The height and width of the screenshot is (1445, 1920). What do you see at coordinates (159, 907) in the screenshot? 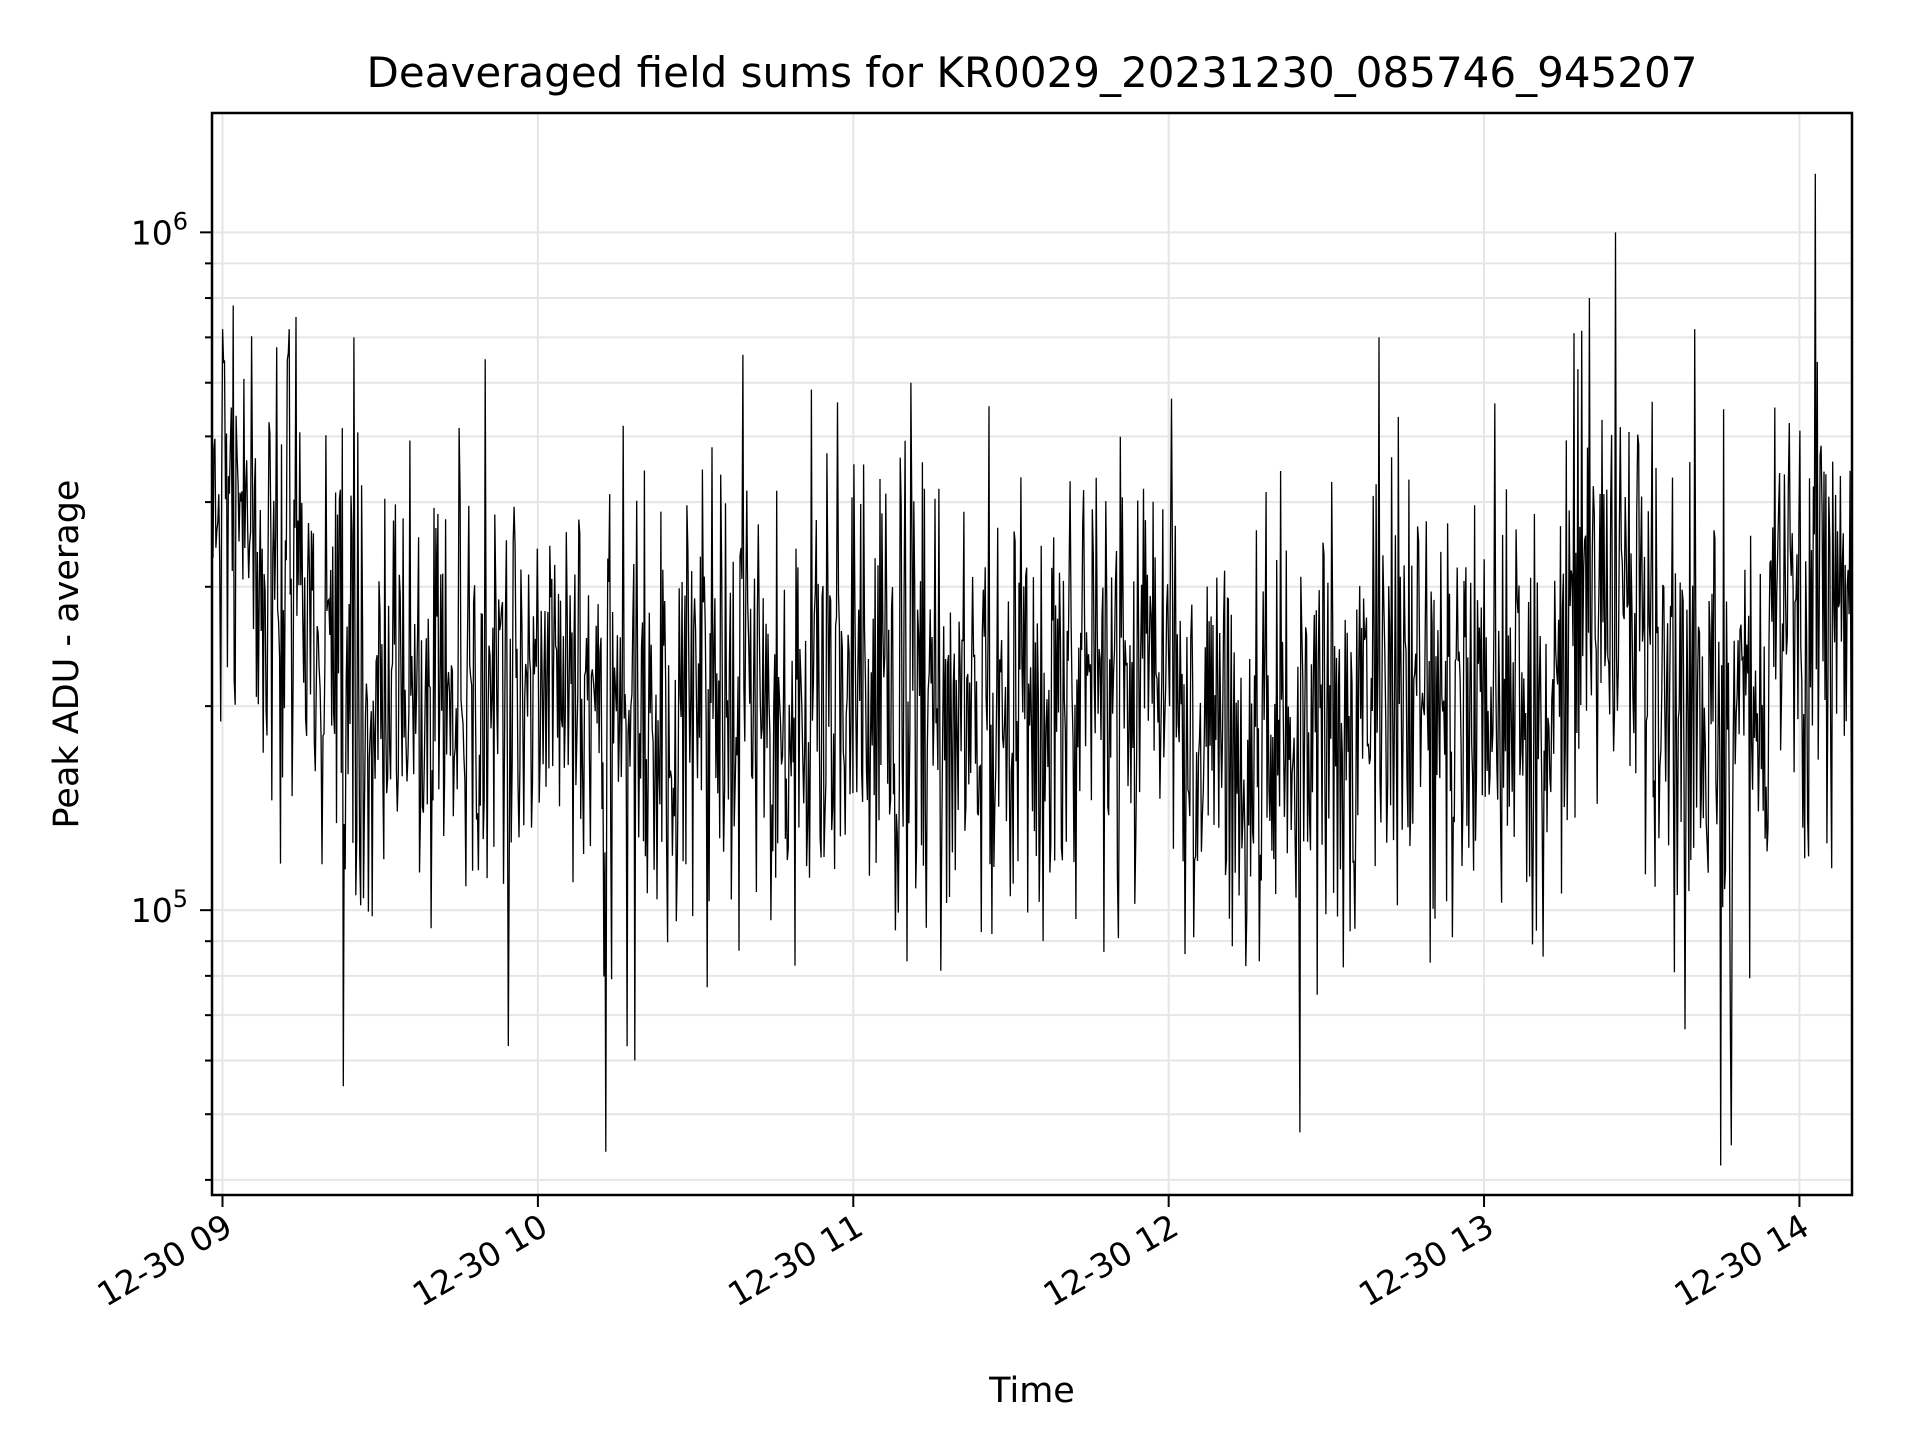
I see `y-tick-label: 10⁵` at bounding box center [159, 907].